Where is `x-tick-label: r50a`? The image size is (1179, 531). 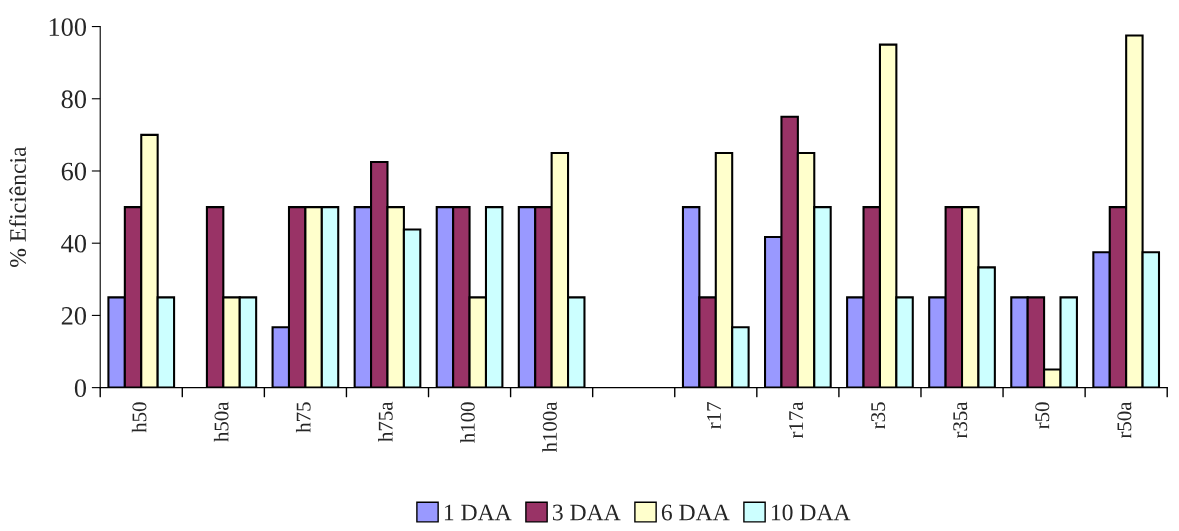
x-tick-label: r50a is located at coordinates (1124, 420).